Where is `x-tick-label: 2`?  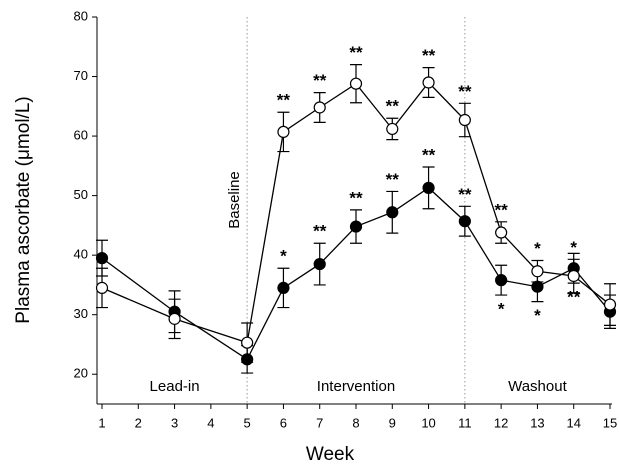
x-tick-label: 2 is located at coordinates (138, 422).